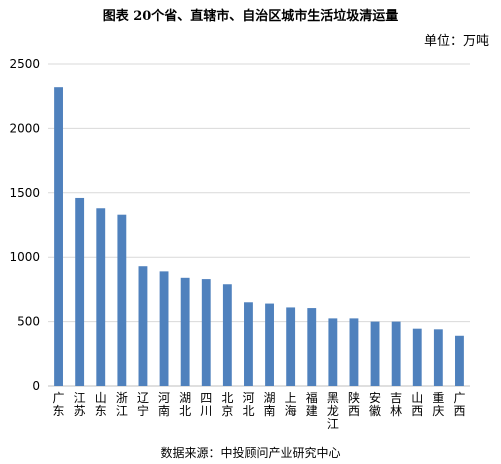 The image size is (501, 464). What do you see at coordinates (456, 41) in the screenshot?
I see `unit-label: 单位：万吨` at bounding box center [456, 41].